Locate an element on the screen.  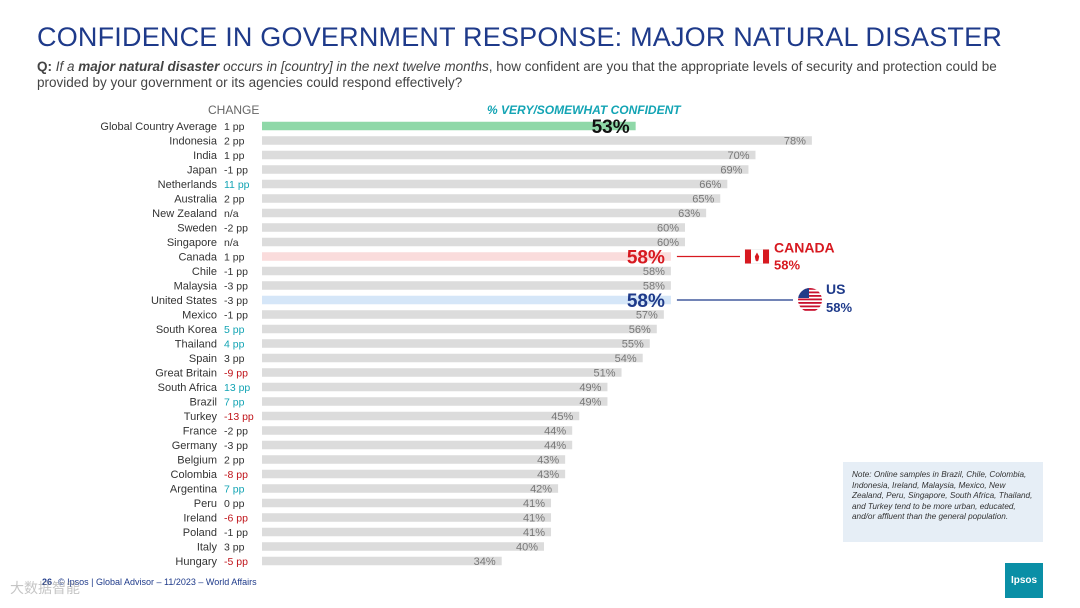
canada-callout-name: CANADA is located at coordinates (804, 248).